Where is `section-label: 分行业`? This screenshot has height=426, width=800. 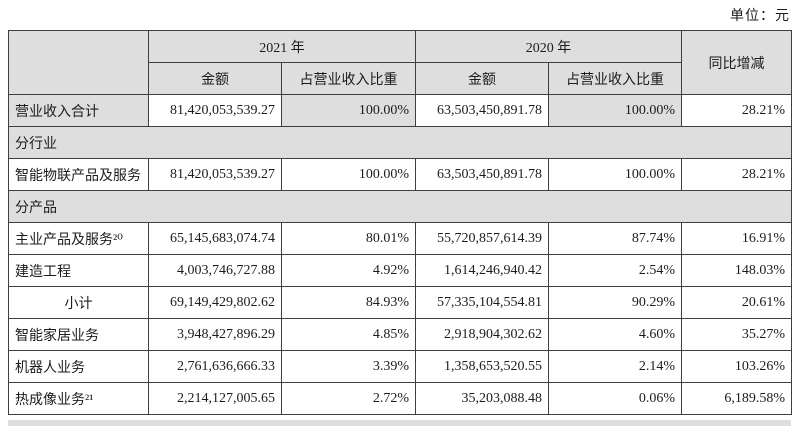 section-label: 分行业 is located at coordinates (400, 142).